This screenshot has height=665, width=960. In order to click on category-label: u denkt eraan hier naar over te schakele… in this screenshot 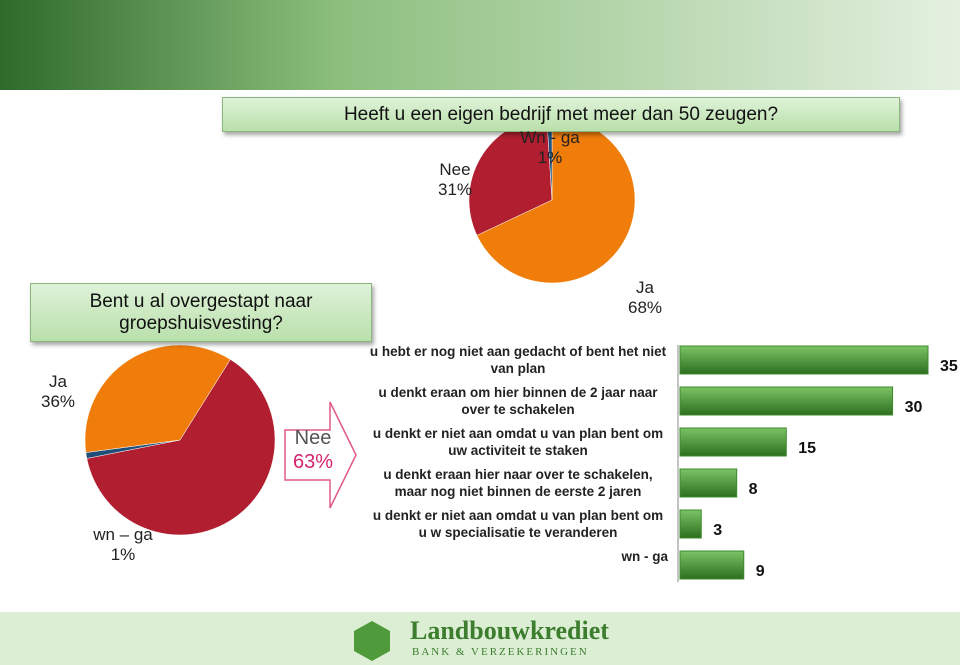, I will do `click(518, 483)`.